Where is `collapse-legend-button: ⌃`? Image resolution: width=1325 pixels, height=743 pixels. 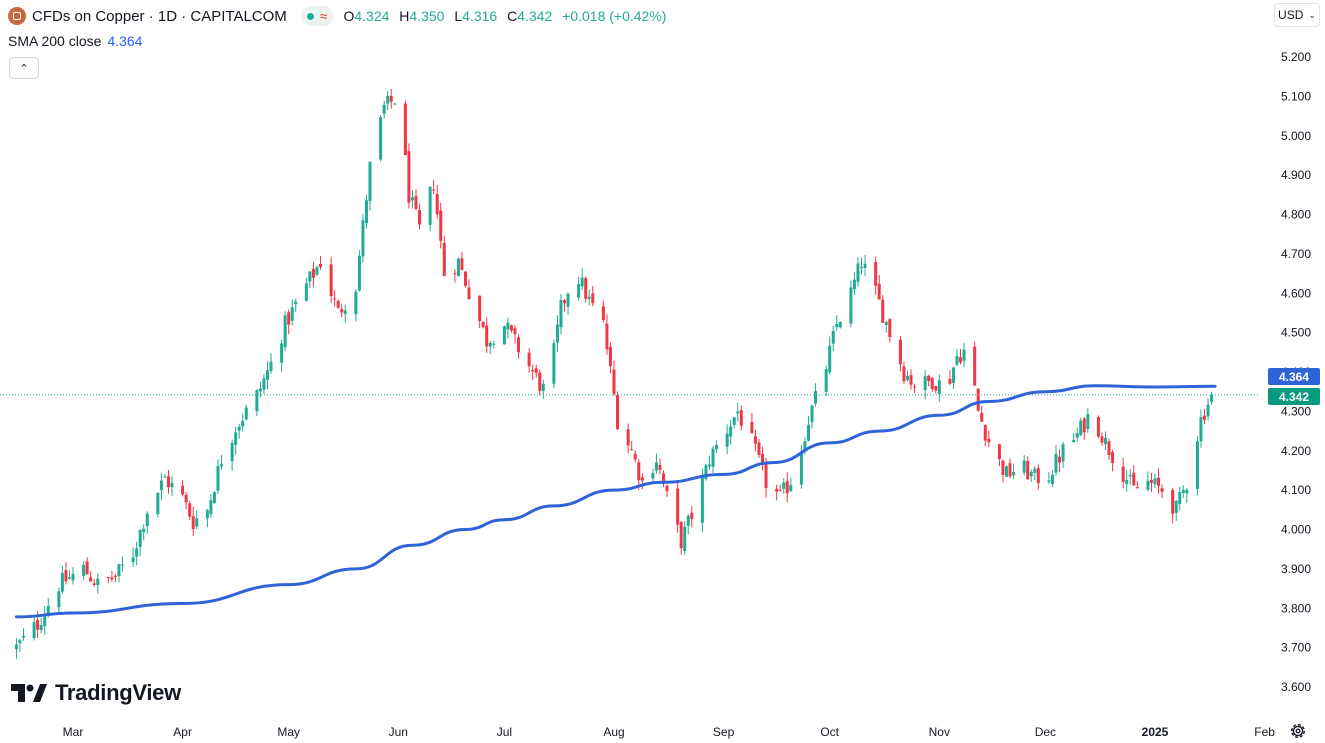 collapse-legend-button: ⌃ is located at coordinates (24, 68).